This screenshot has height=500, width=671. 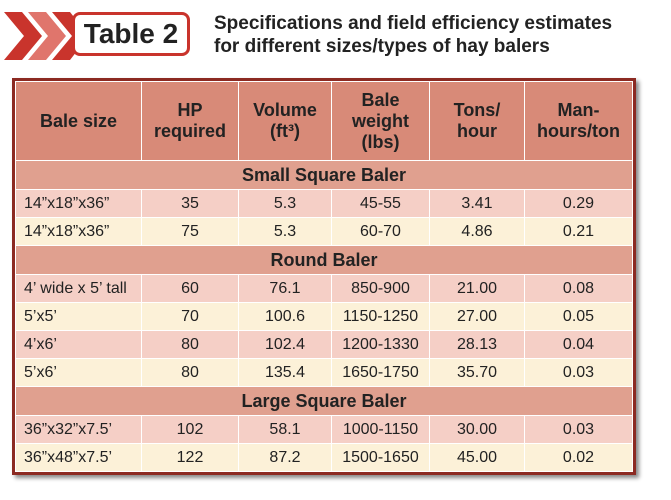 What do you see at coordinates (190, 429) in the screenshot?
I see `cell: 102` at bounding box center [190, 429].